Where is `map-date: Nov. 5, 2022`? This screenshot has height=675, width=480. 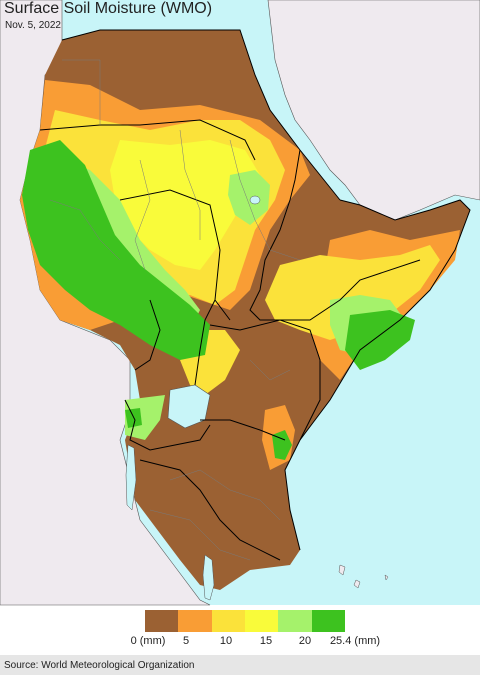 map-date: Nov. 5, 2022 is located at coordinates (33, 25).